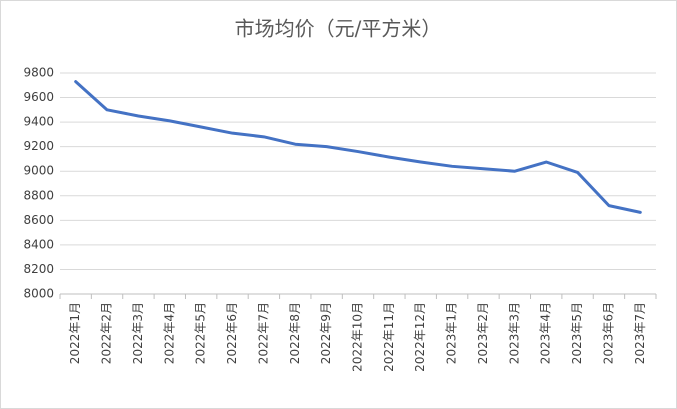 The image size is (677, 409). Describe the element at coordinates (38, 97) in the screenshot. I see `y-tick-label: 9600` at that location.